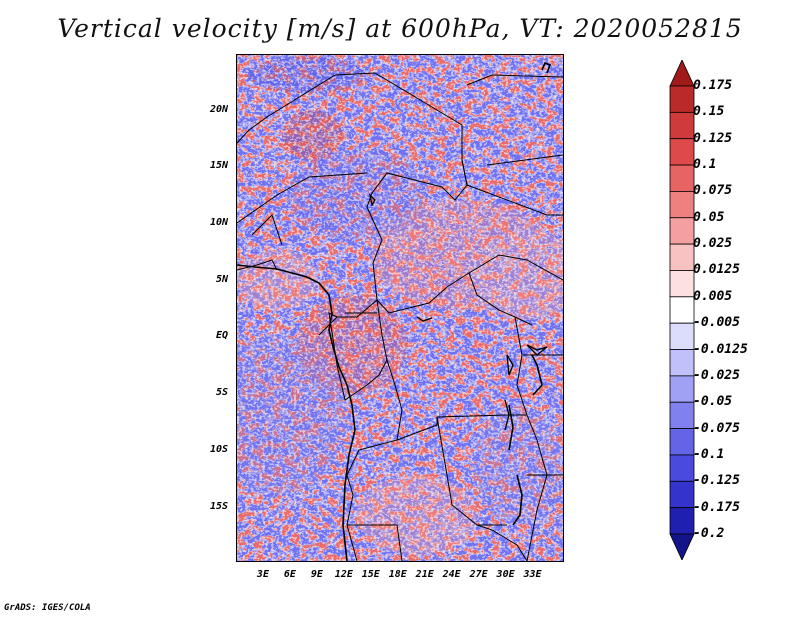 The width and height of the screenshot is (800, 618). Describe the element at coordinates (716, 375) in the screenshot. I see `colorbar-level-label: -0.025` at that location.